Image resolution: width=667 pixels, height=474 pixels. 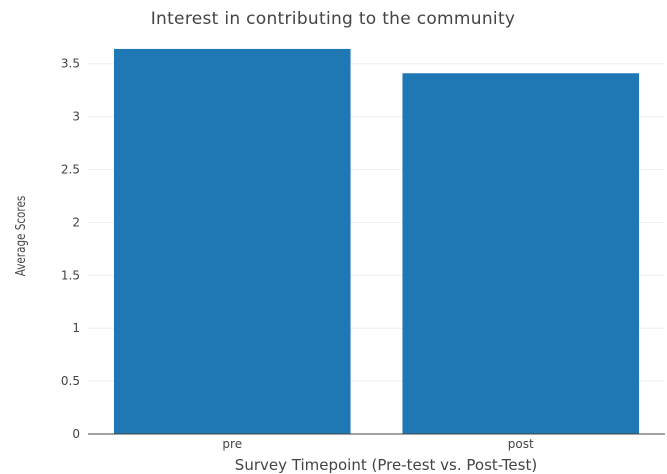 I want to click on y-tick-label: 2.5, so click(x=70, y=170).